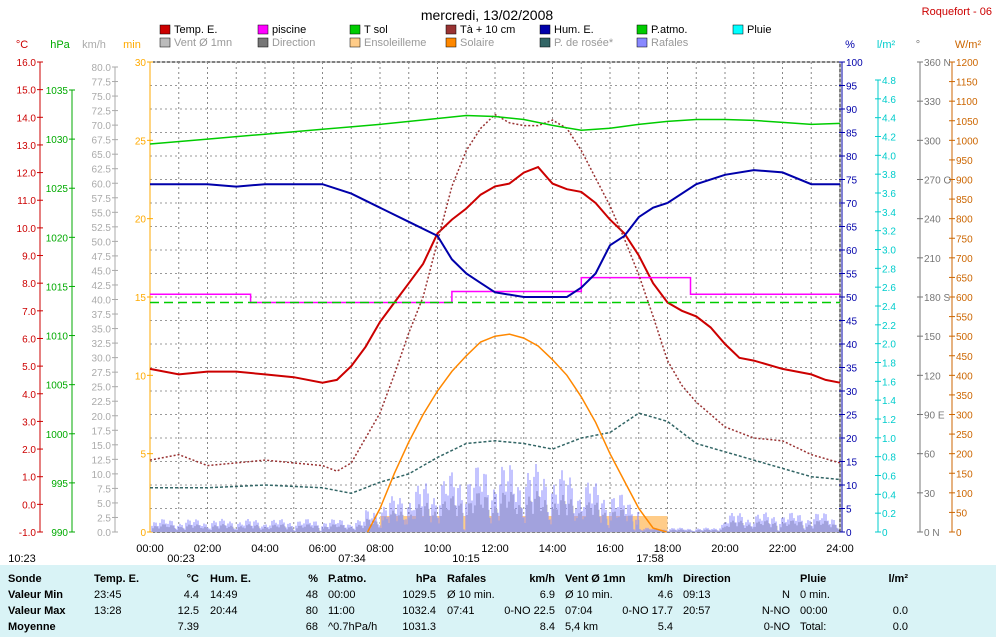 The width and height of the screenshot is (996, 637). Describe the element at coordinates (29, 257) in the screenshot. I see `temp-axis-tick-label: 9.0` at that location.